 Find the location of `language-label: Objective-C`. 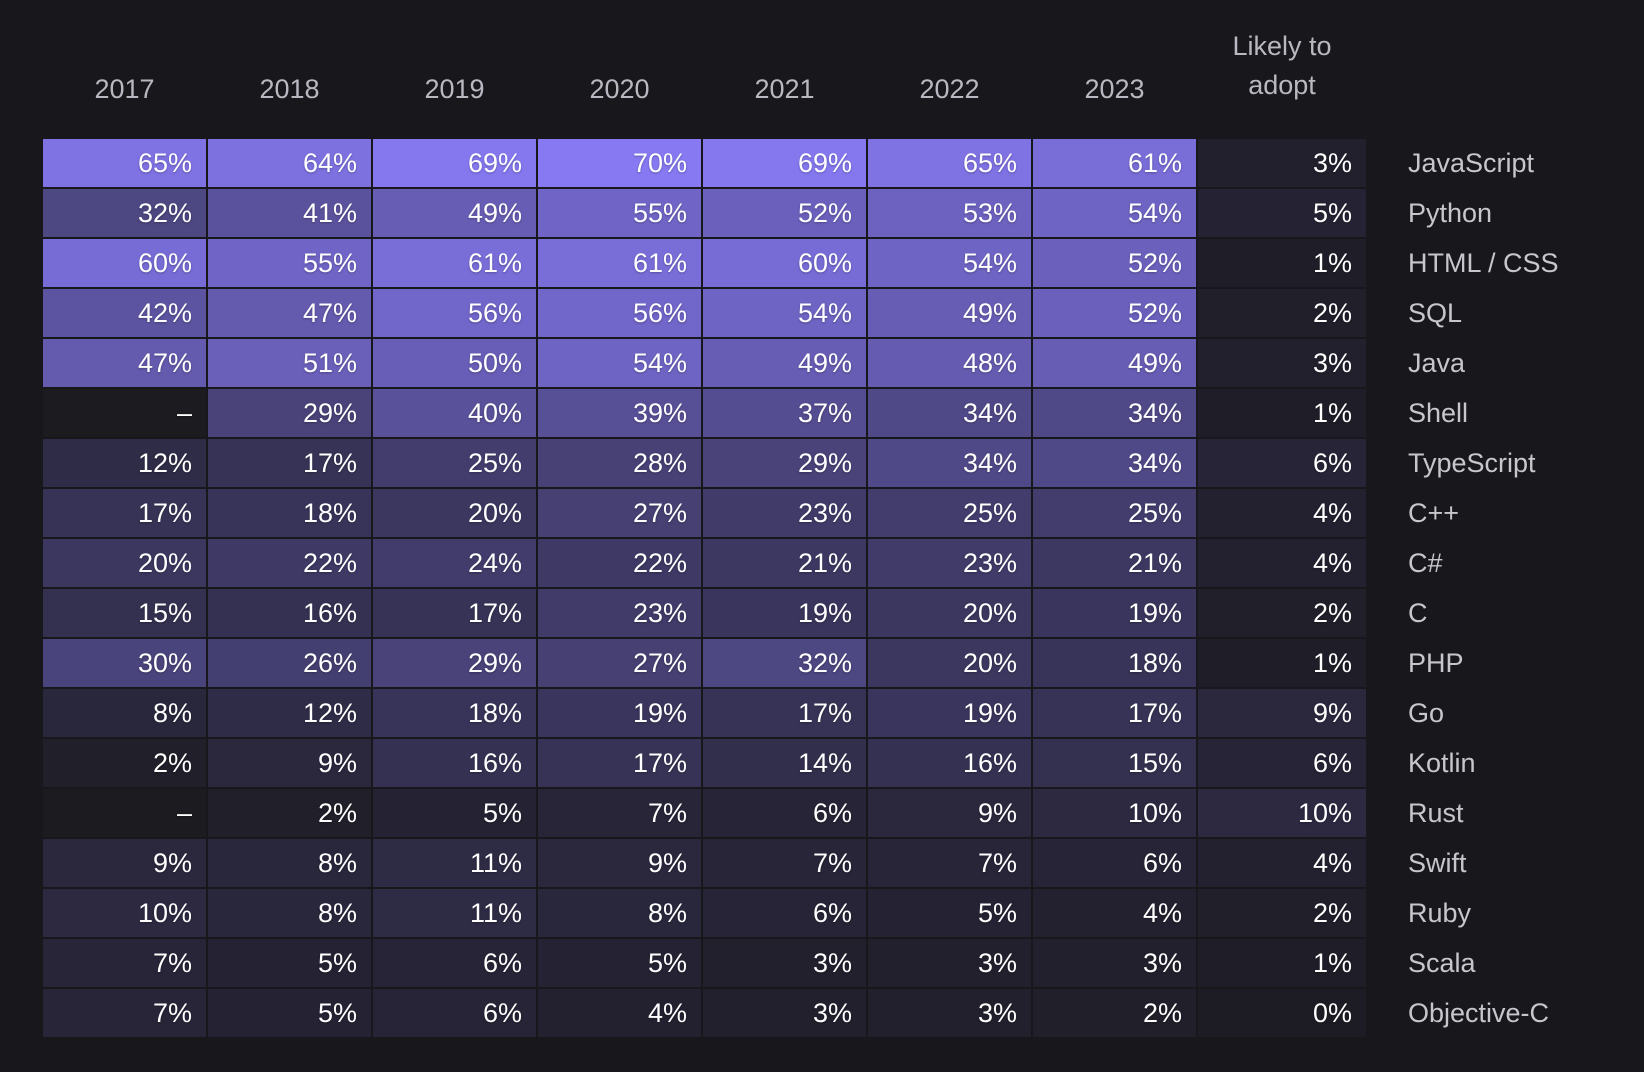

language-label: Objective-C is located at coordinates (1479, 1012).